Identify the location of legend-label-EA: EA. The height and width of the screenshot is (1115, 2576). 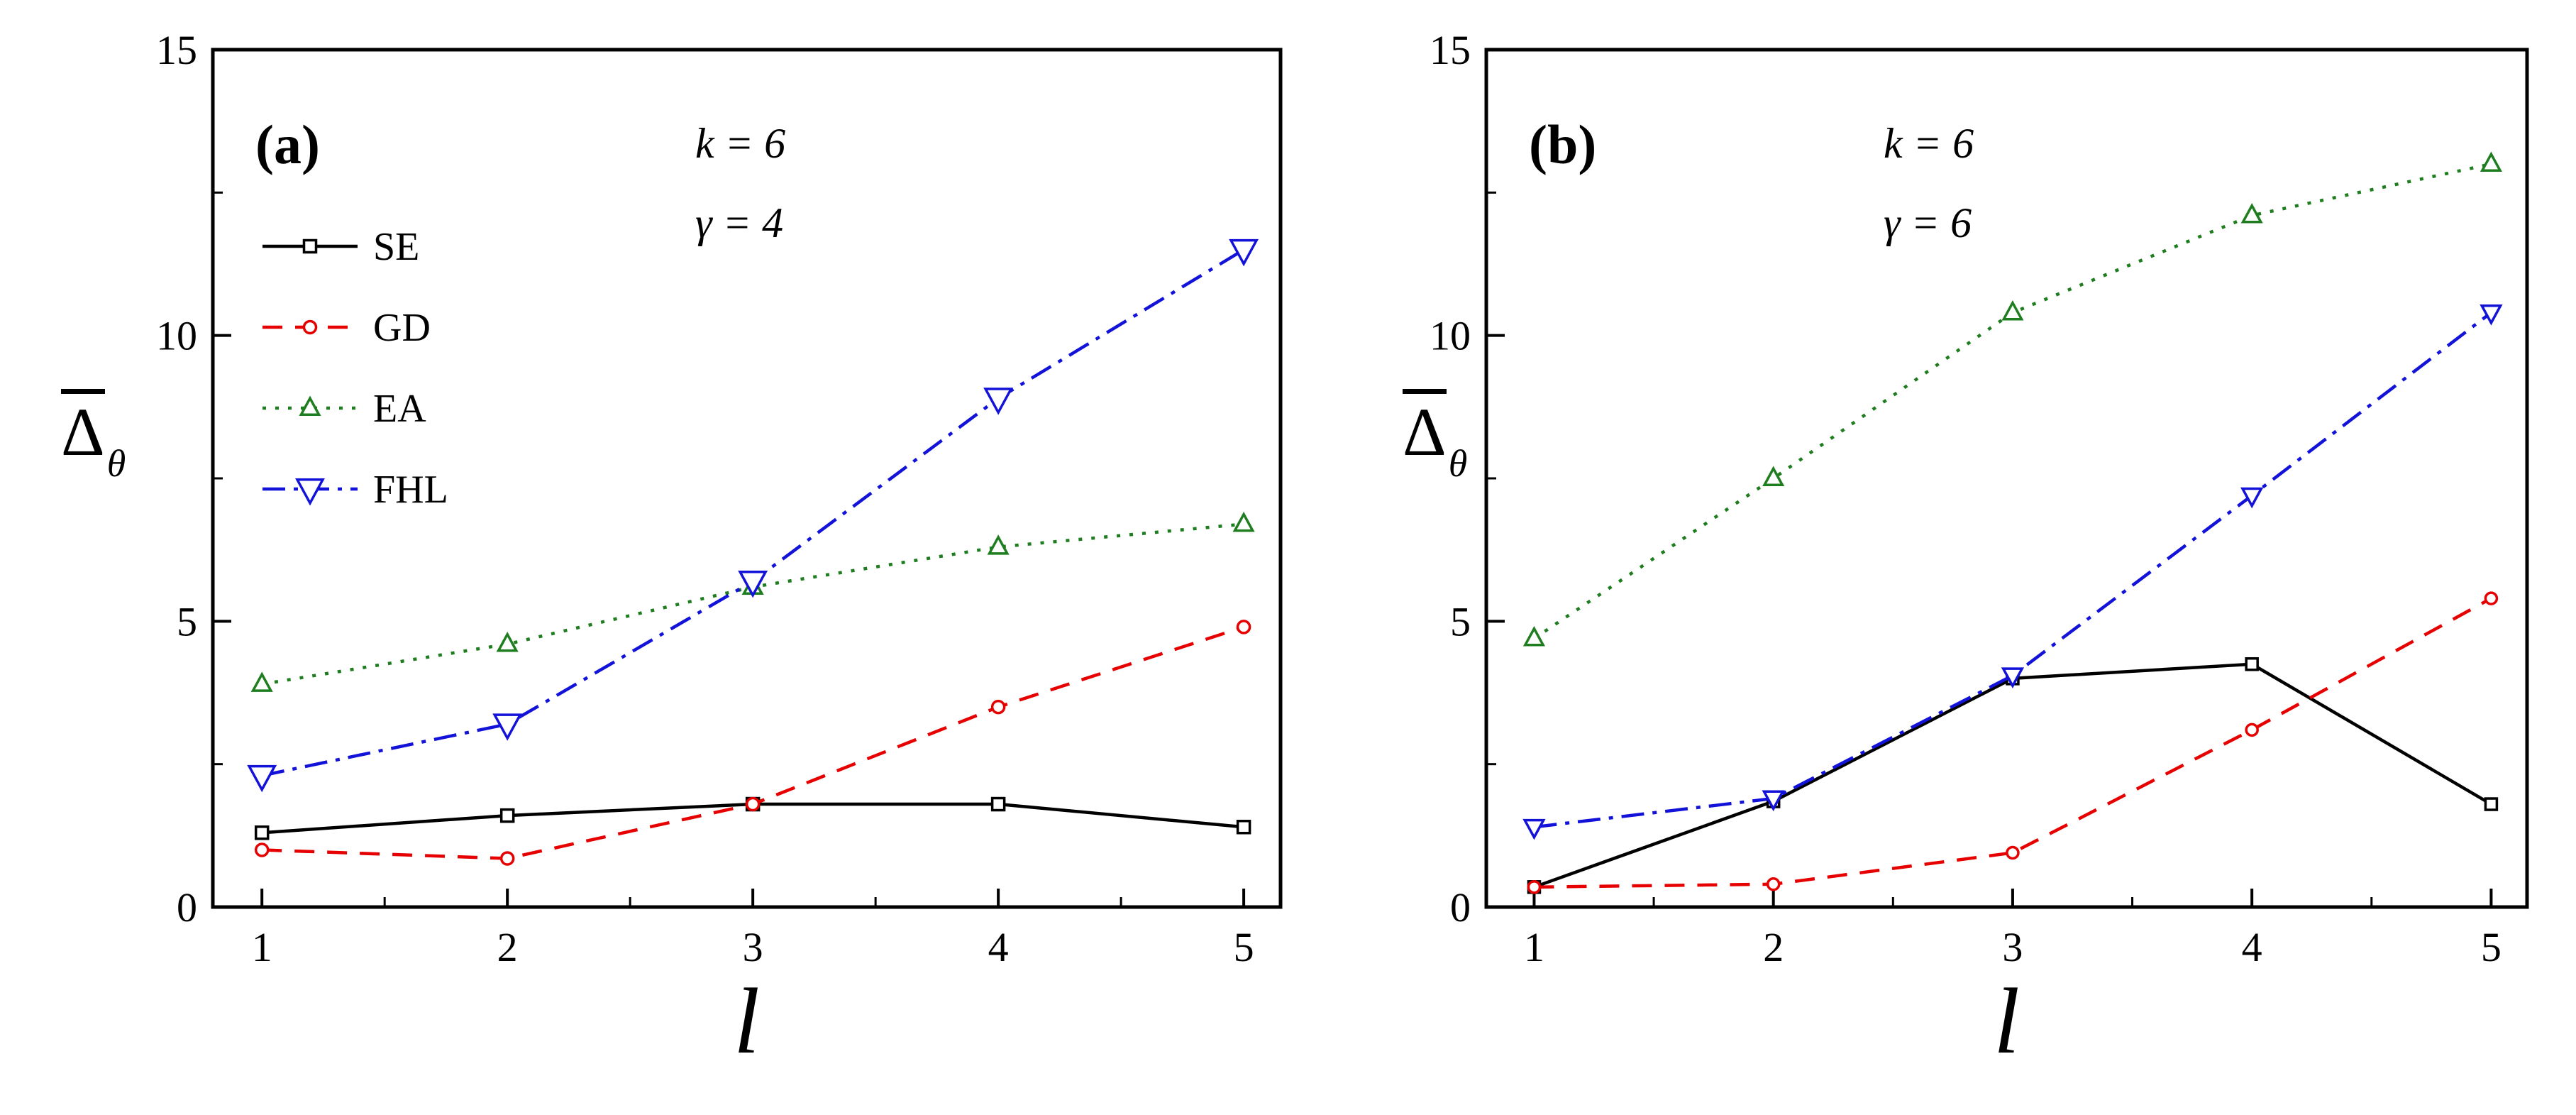
(399, 409).